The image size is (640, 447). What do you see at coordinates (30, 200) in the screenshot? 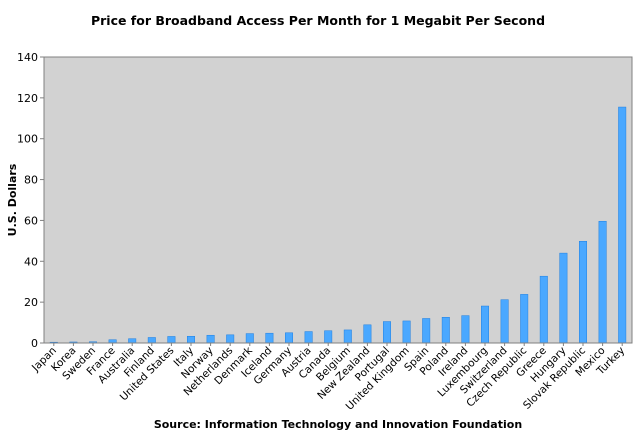
I see `y-axis-ticks: 0 20 40 60 80 100 120 140` at bounding box center [30, 200].